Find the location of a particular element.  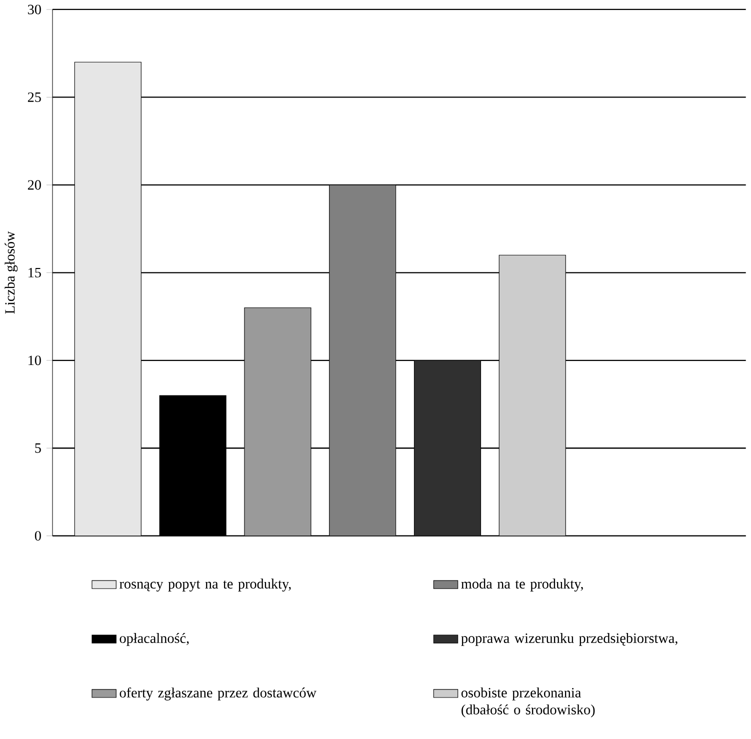

y-tick-label: 15 is located at coordinates (34, 273).